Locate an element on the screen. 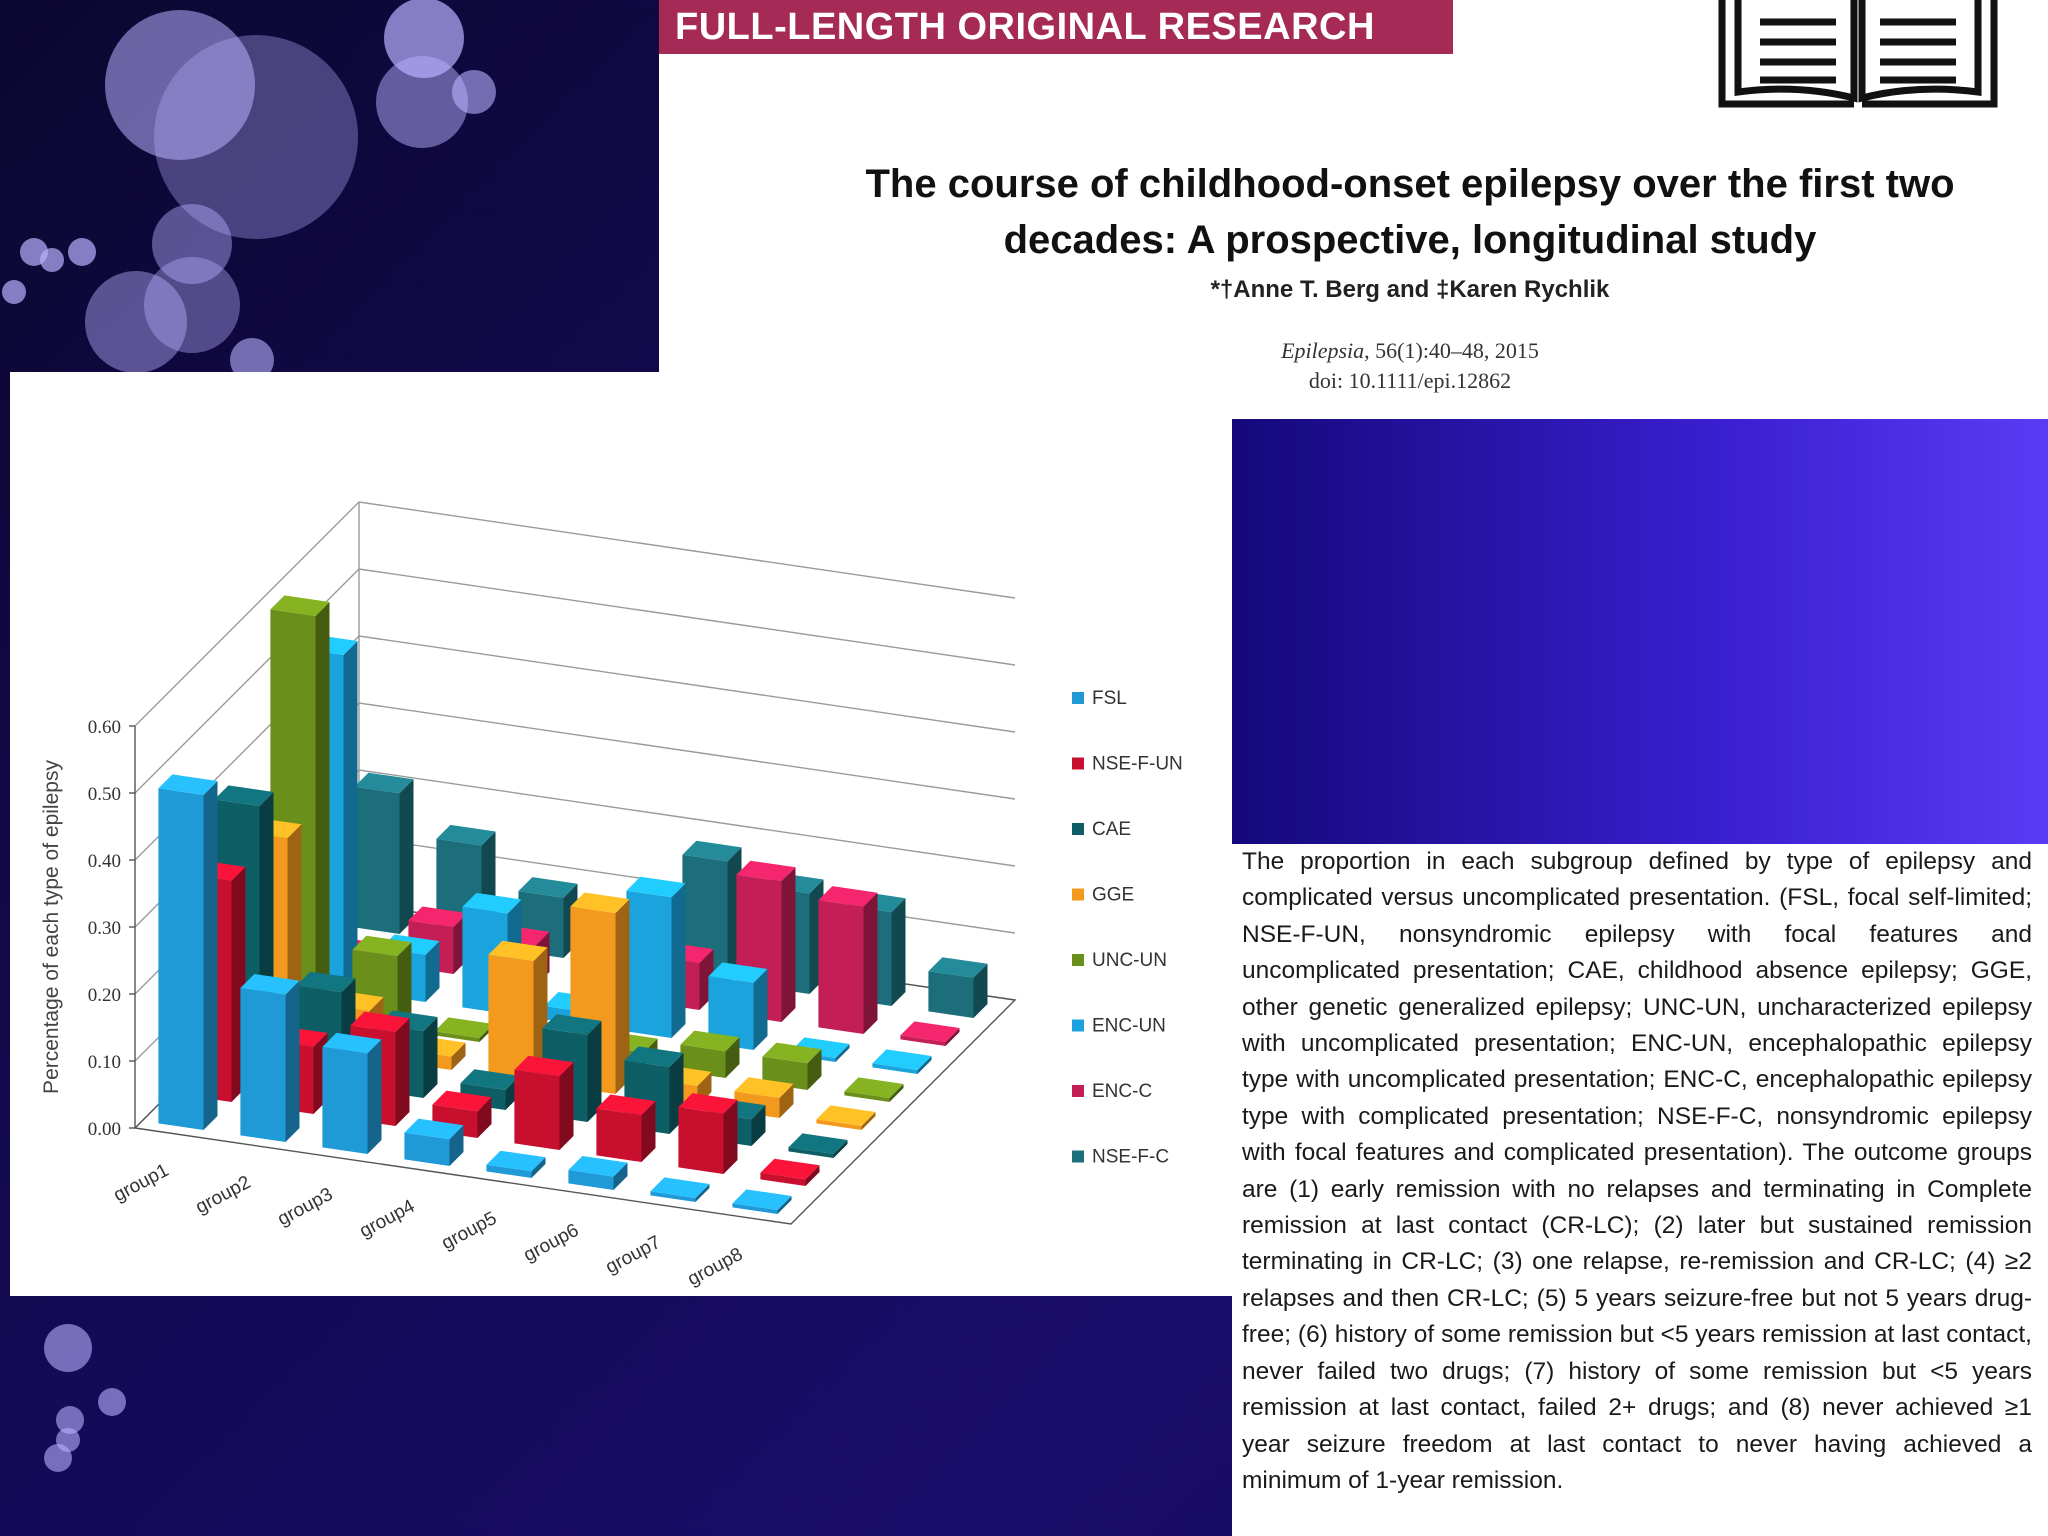 The image size is (2048, 1536). y-axis-label: Percentage of each type of epilepsy is located at coordinates (51, 927).